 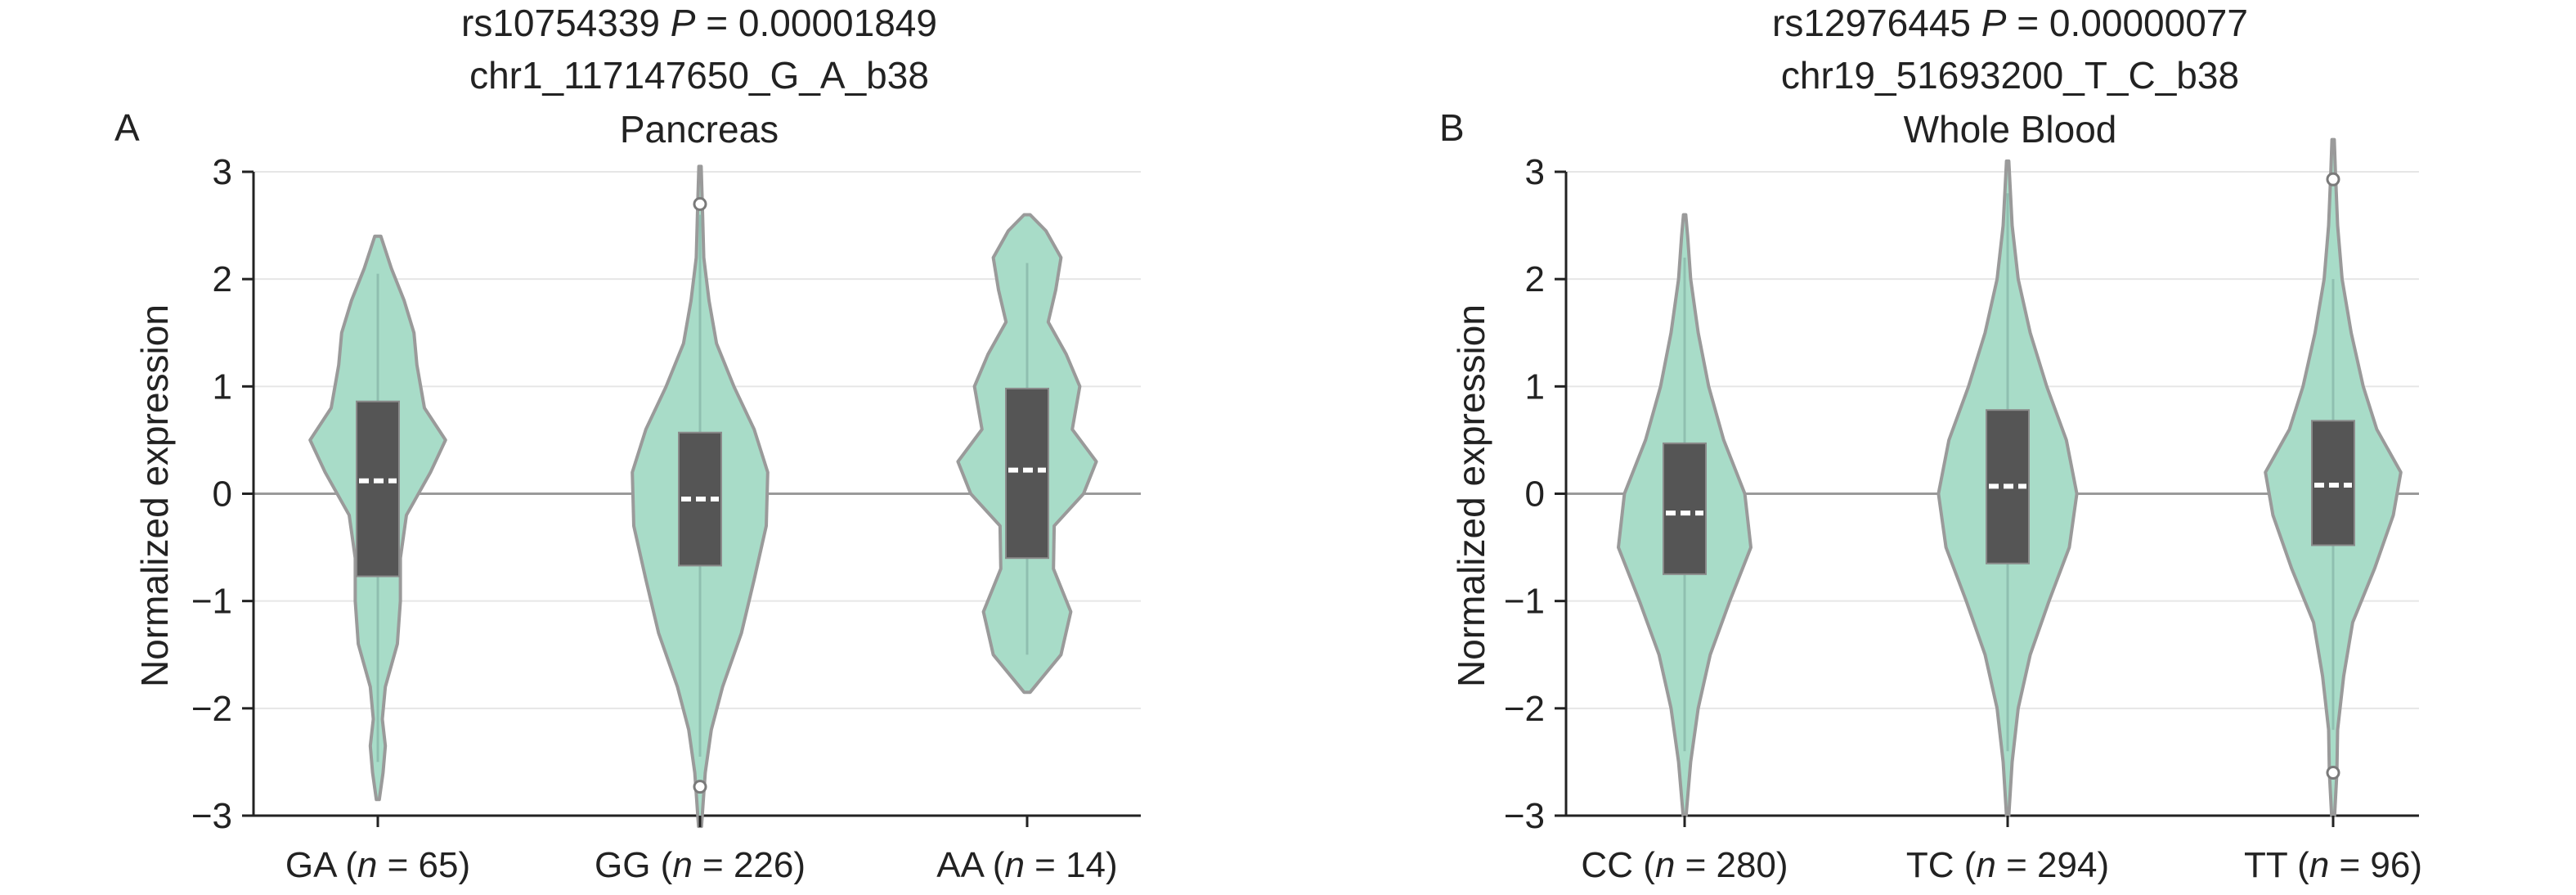 I want to click on panel-b-cc-x-tick-label: CC (n = 280), so click(x=1685, y=865).